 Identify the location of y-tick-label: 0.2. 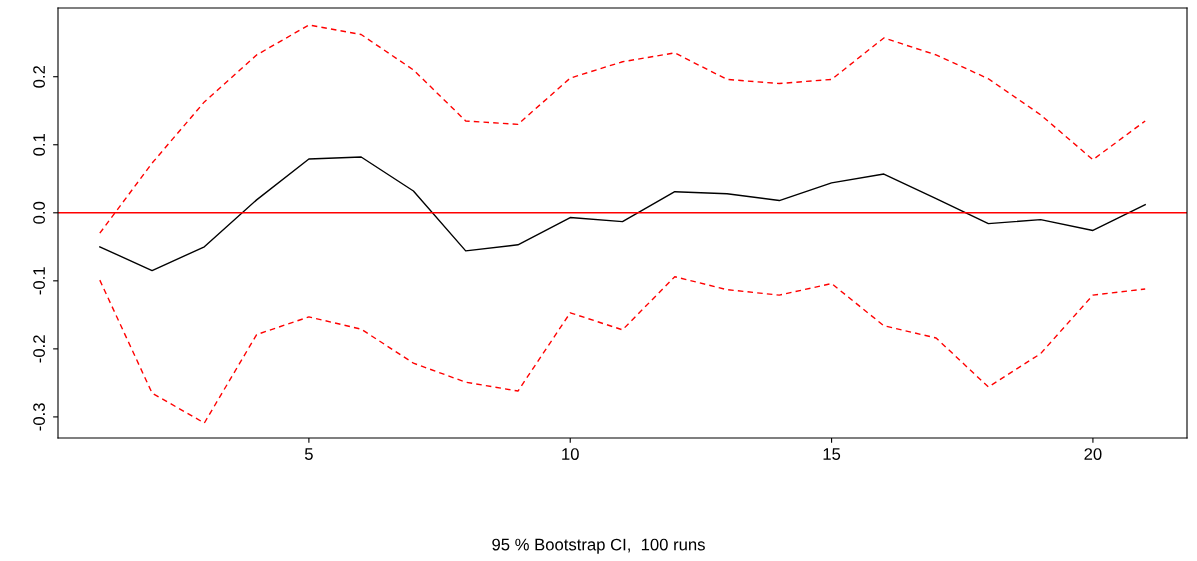
(39, 76).